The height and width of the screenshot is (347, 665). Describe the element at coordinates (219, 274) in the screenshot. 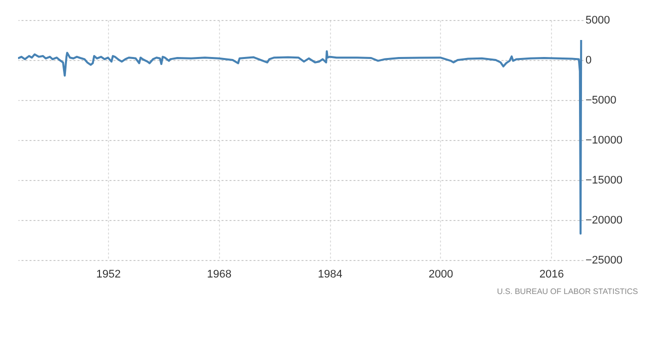

I see `x-tick-label: 1968` at that location.